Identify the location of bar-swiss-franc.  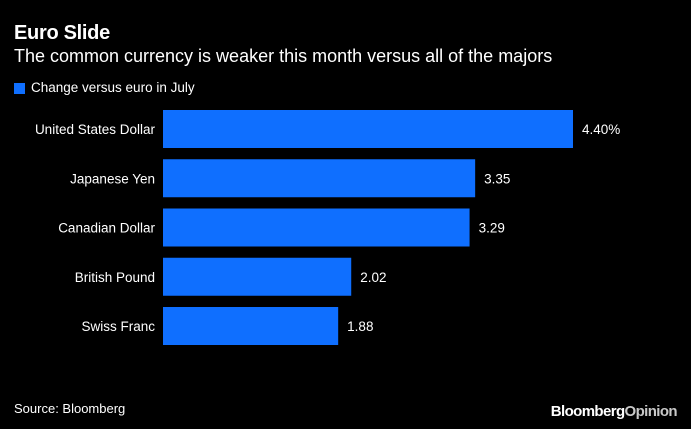
(251, 326).